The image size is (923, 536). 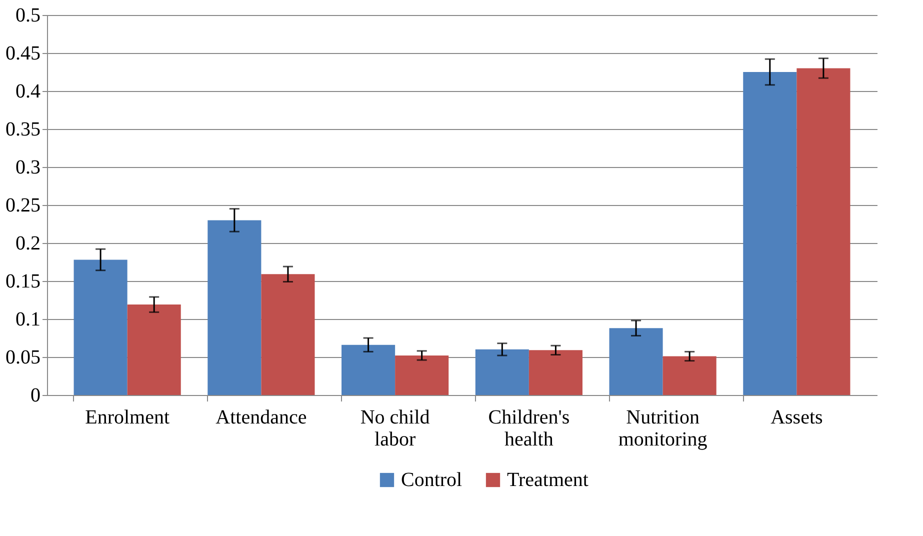 I want to click on y-tick-label: 0.05, so click(x=23, y=357).